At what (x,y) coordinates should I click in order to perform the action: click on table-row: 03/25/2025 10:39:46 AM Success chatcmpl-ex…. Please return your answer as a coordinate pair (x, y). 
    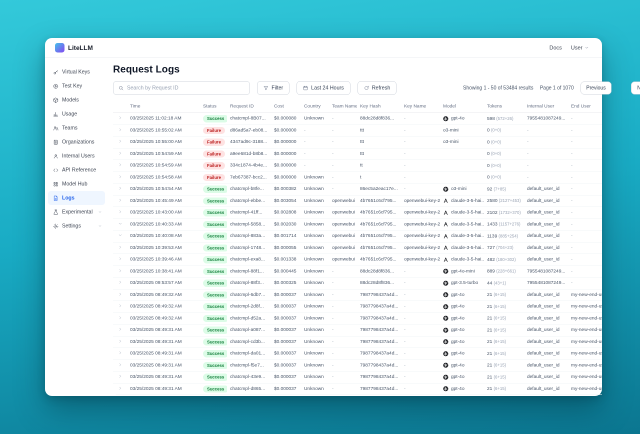
    Looking at the image, I should click on (357, 259).